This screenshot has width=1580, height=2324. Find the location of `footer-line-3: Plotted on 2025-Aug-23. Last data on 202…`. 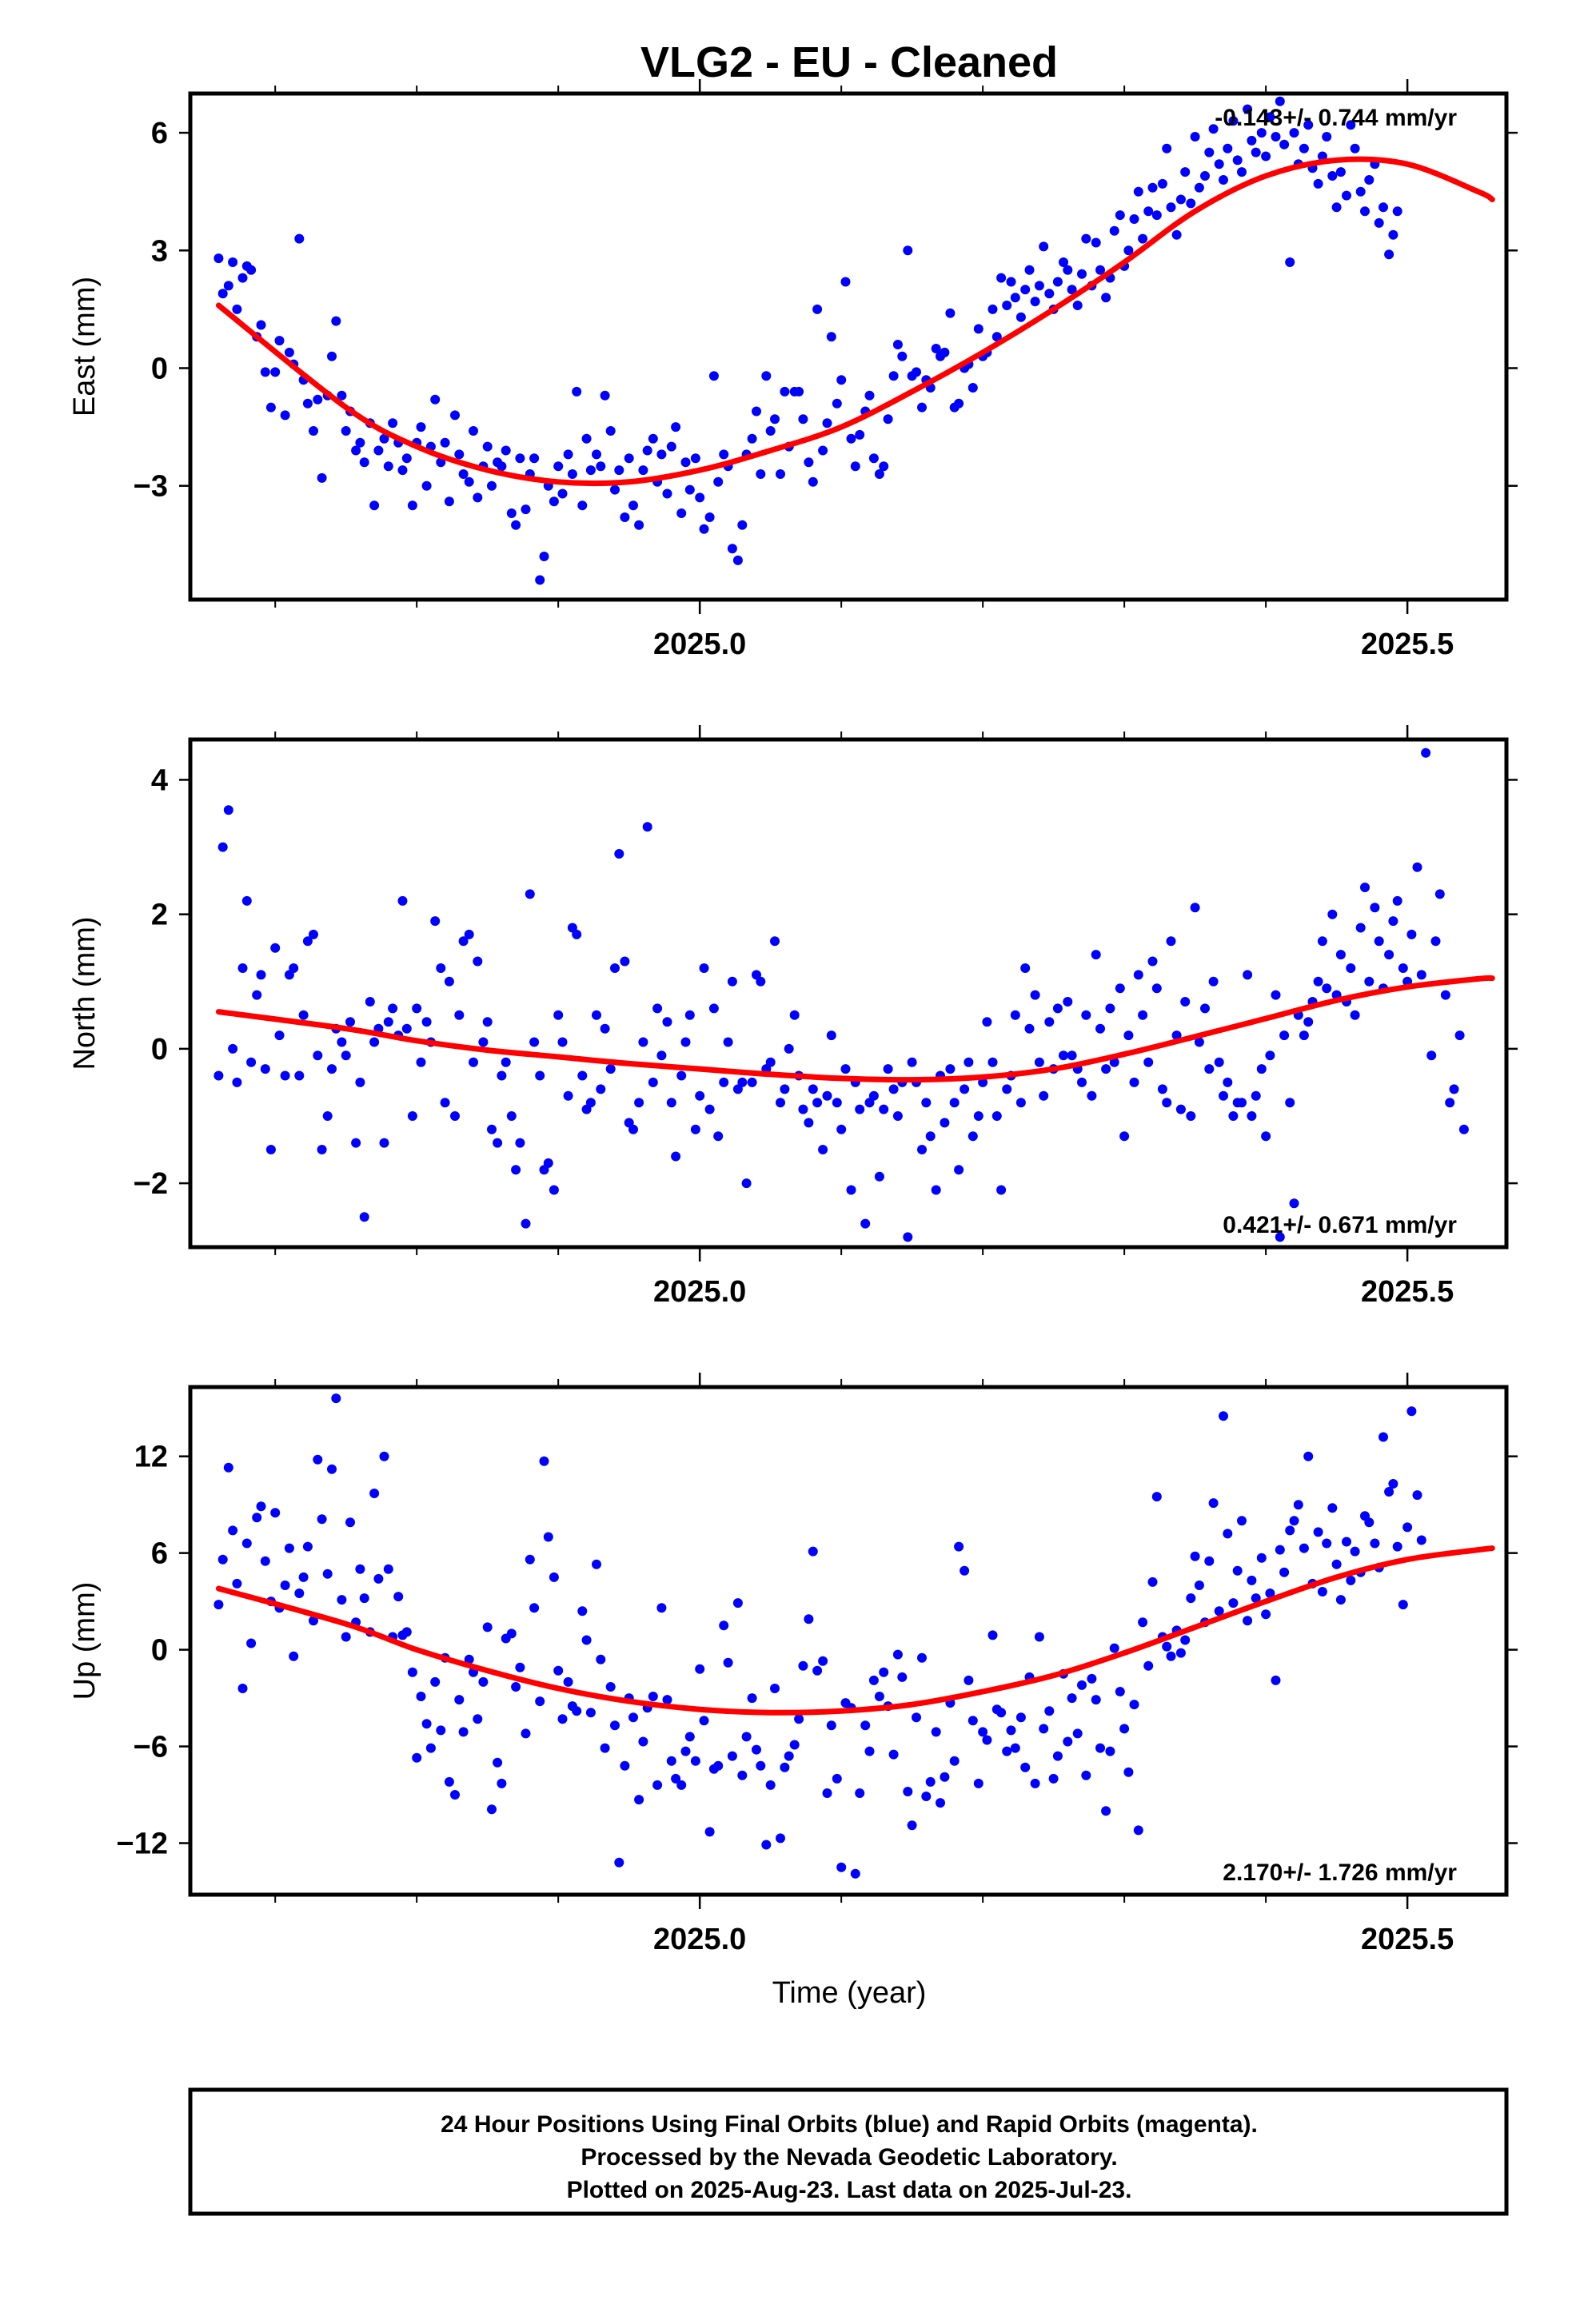

footer-line-3: Plotted on 2025-Aug-23. Last data on 202… is located at coordinates (850, 2190).